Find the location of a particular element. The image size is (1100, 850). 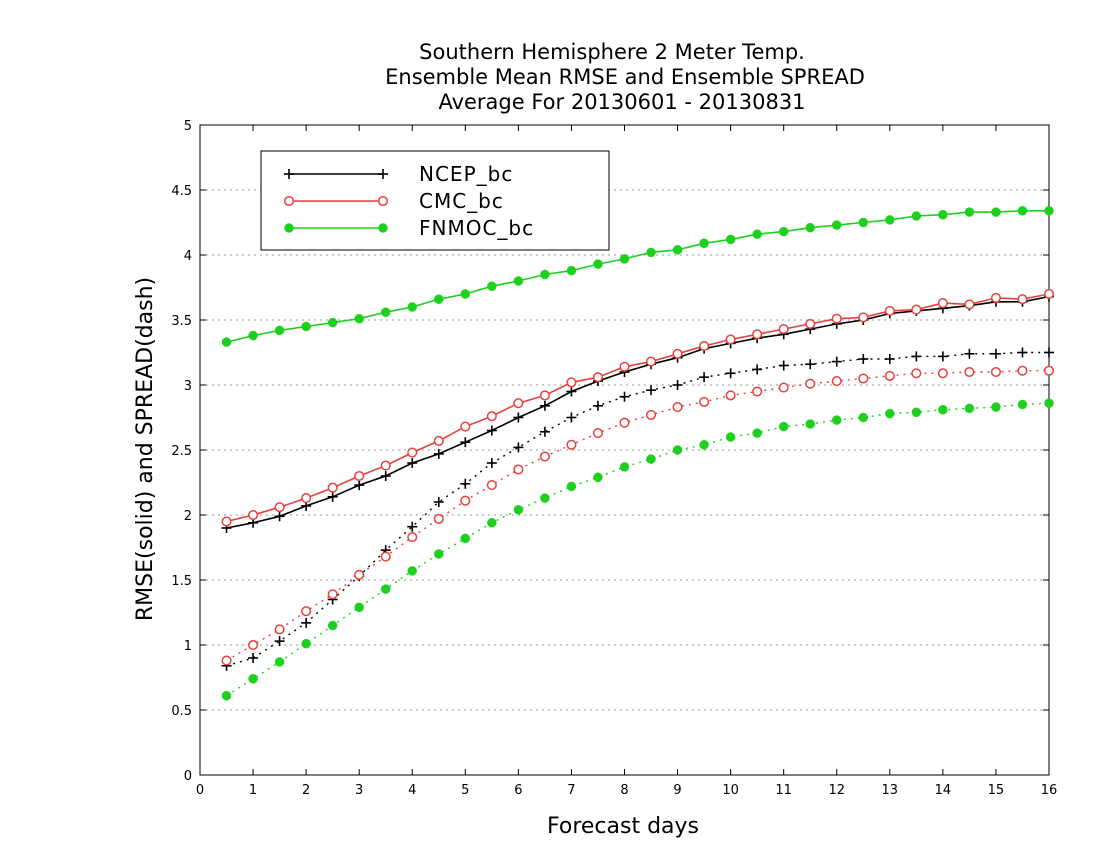

x-tick-label: 7 is located at coordinates (571, 790).